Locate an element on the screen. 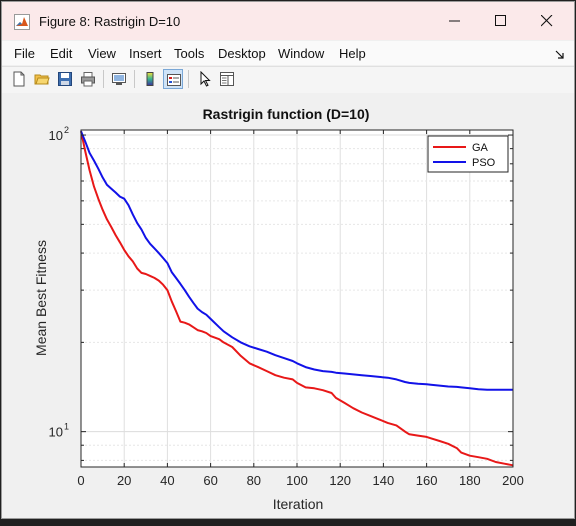 The width and height of the screenshot is (576, 526). menu-file: File is located at coordinates (24, 53).